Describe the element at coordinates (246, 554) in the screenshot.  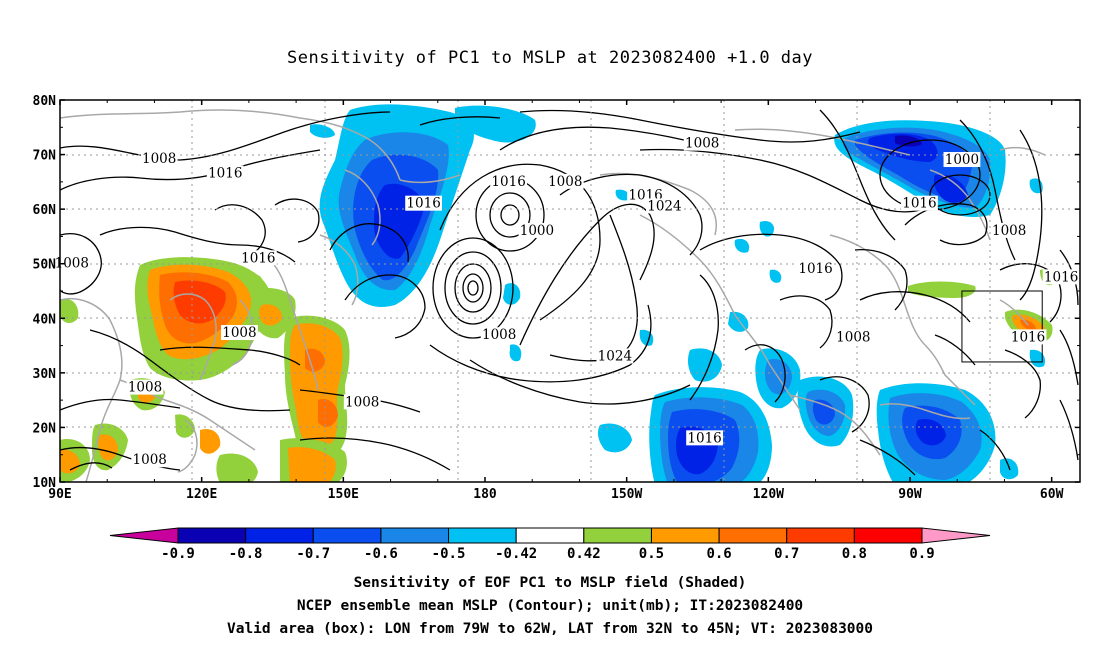
I see `colorbar-label: -0.8` at that location.